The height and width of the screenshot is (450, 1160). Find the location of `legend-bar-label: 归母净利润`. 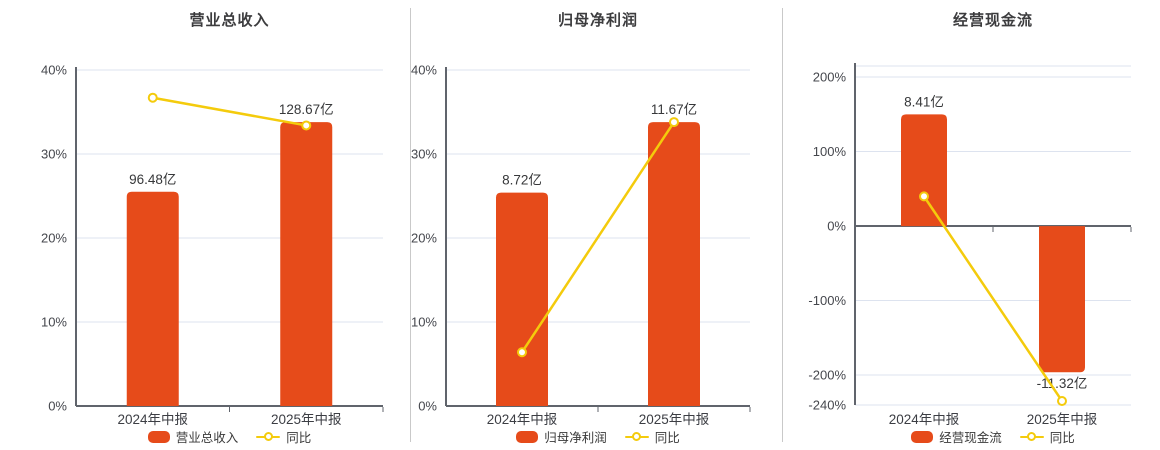

legend-bar-label: 归母净利润 is located at coordinates (575, 438).